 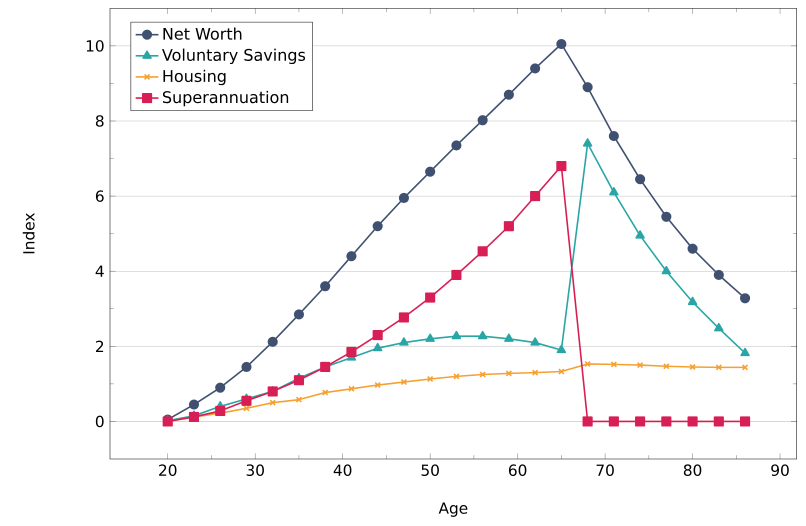 What do you see at coordinates (100, 271) in the screenshot?
I see `y-tick-label: 4` at bounding box center [100, 271].